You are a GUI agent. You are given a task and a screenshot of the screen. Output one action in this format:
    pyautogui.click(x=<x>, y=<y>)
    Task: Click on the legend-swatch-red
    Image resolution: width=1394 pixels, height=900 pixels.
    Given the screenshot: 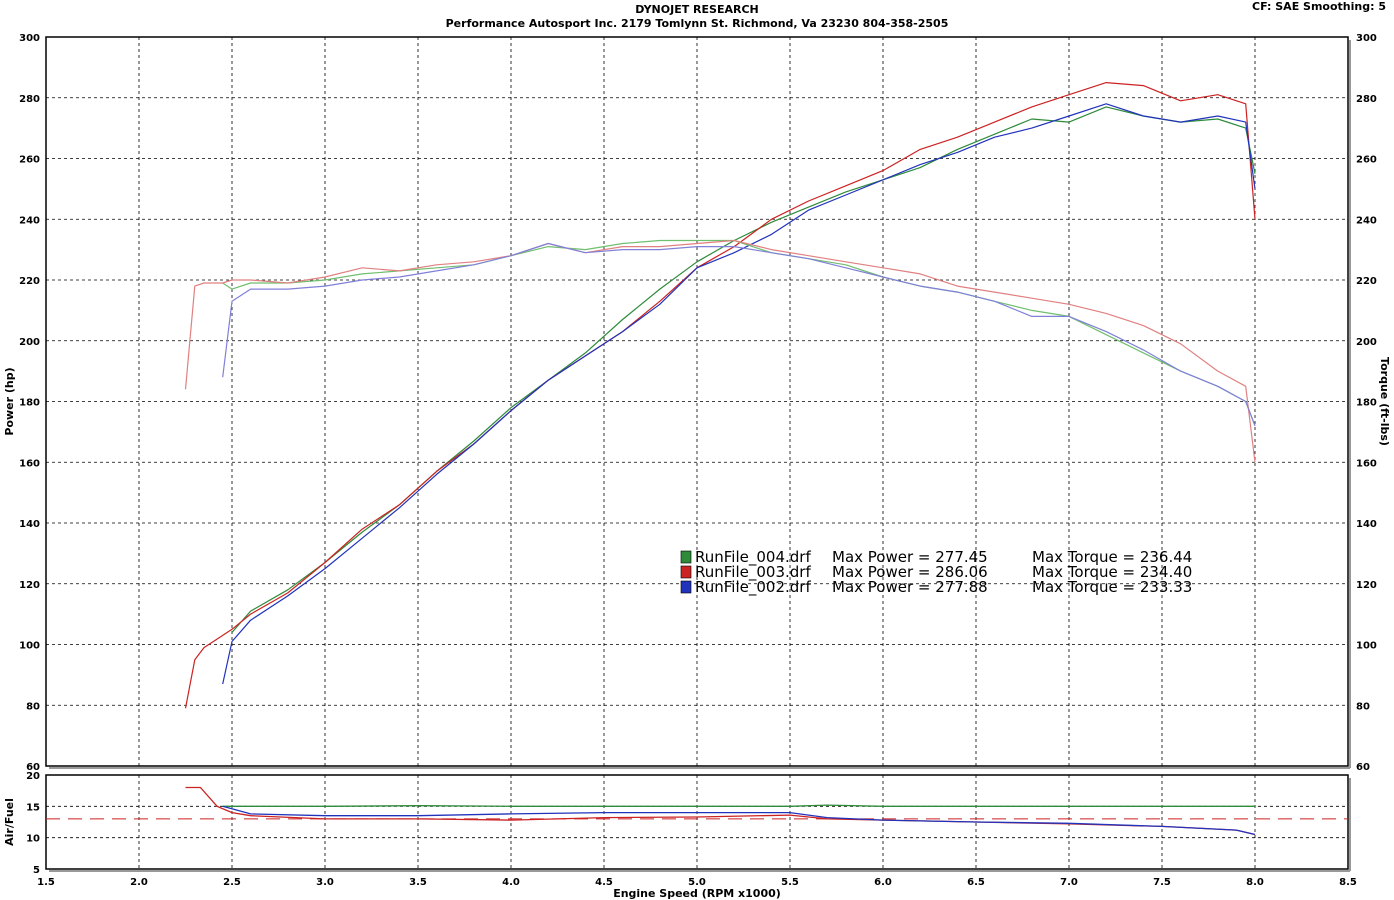 What is the action you would take?
    pyautogui.click(x=686, y=572)
    